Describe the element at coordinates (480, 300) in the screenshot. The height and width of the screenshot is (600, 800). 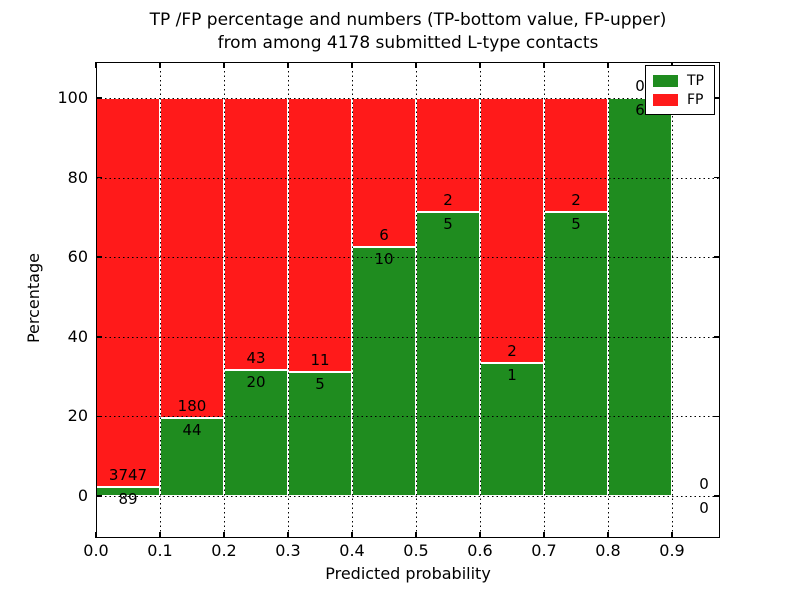
I see `gridline-x-0.6` at that location.